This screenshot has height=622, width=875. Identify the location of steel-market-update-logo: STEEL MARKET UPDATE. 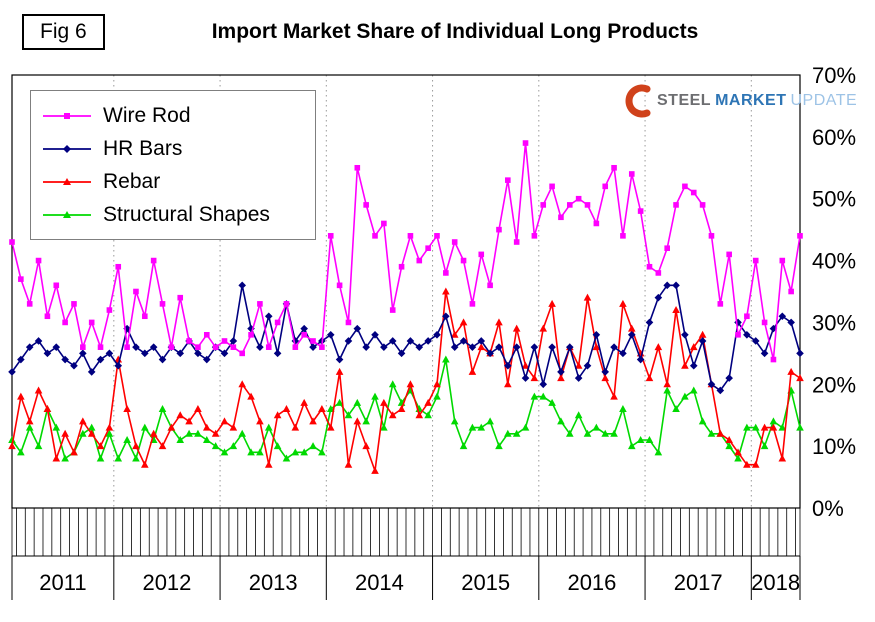
(738, 101).